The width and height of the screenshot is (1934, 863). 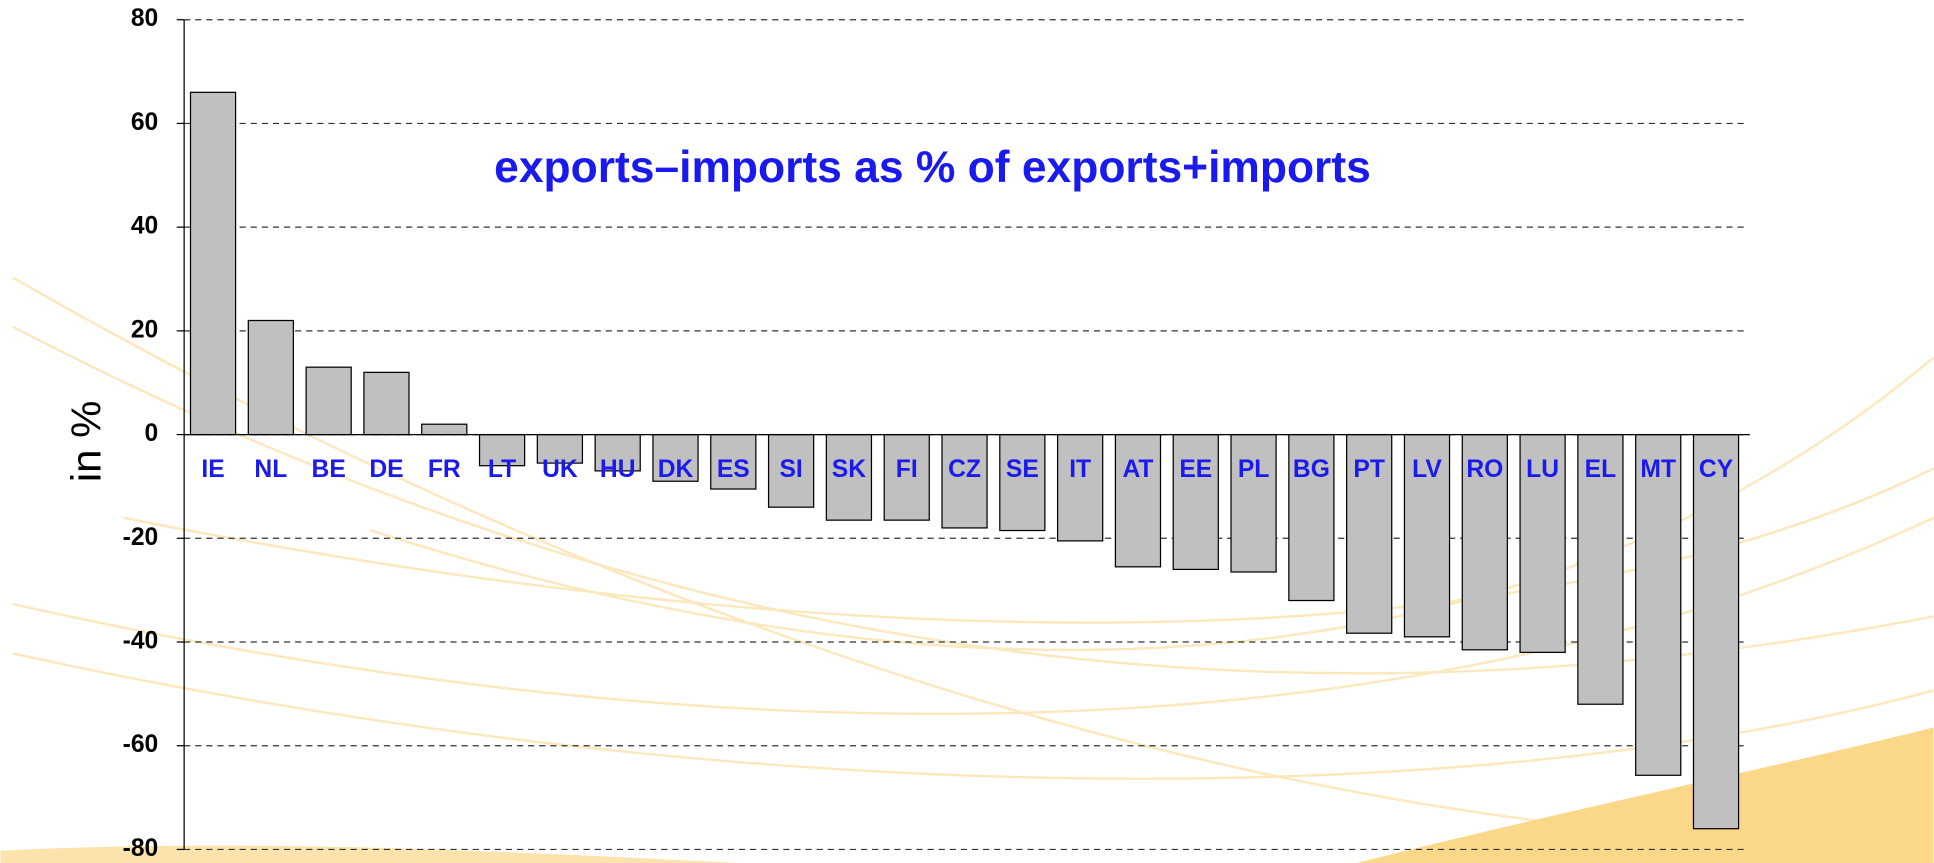 I want to click on x-tick-label: LU, so click(x=1542, y=469).